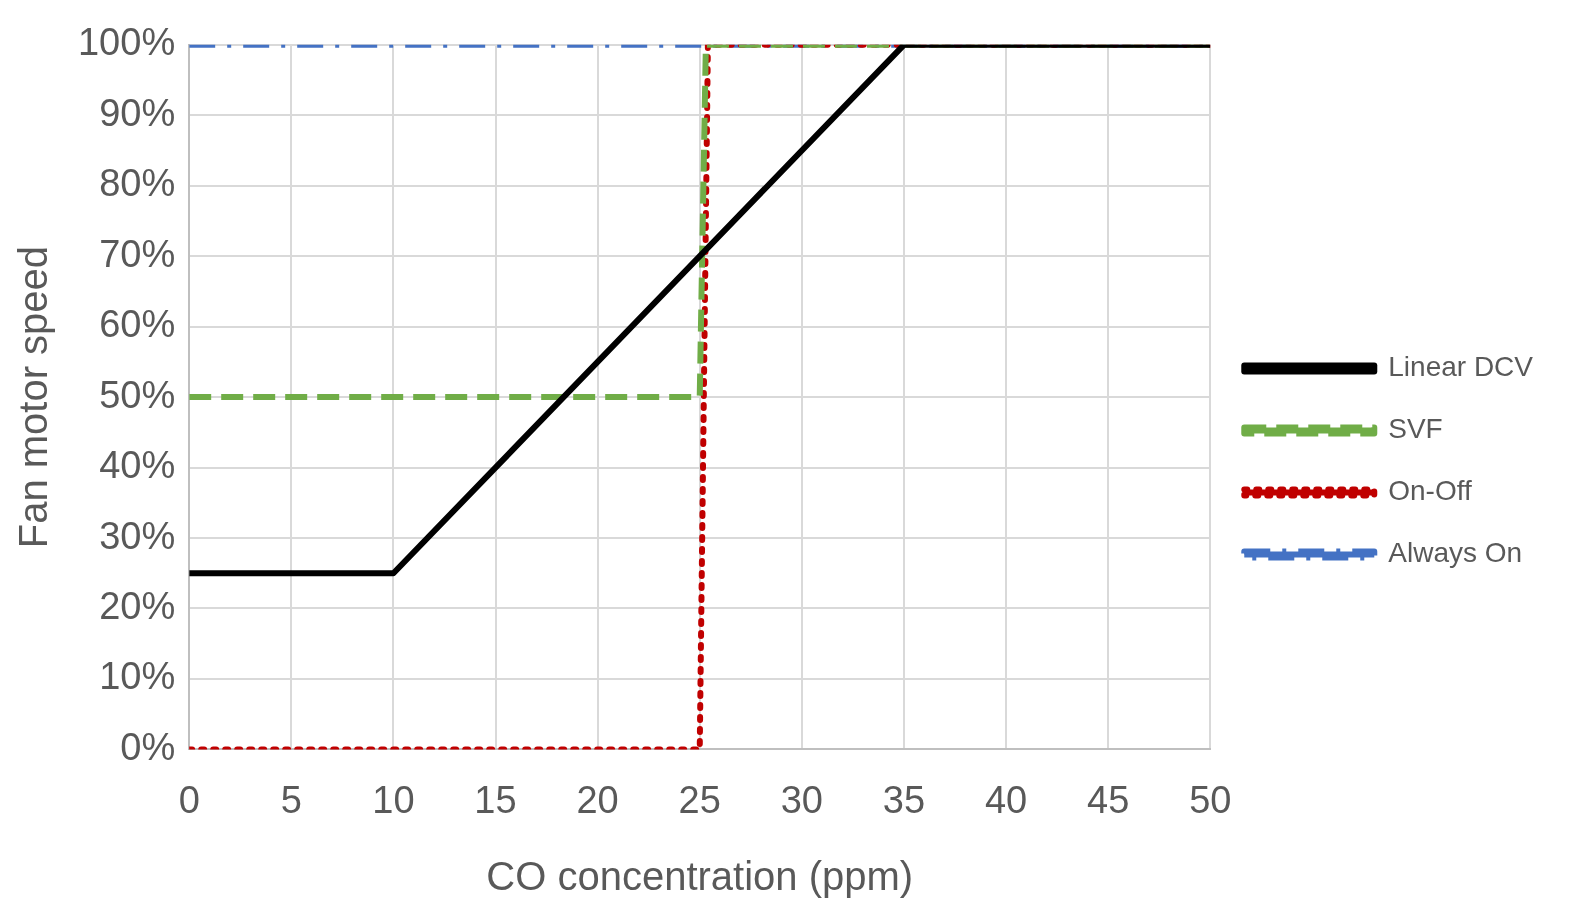 The width and height of the screenshot is (1585, 914). I want to click on y-axis-title: Fan motor speed, so click(33, 397).